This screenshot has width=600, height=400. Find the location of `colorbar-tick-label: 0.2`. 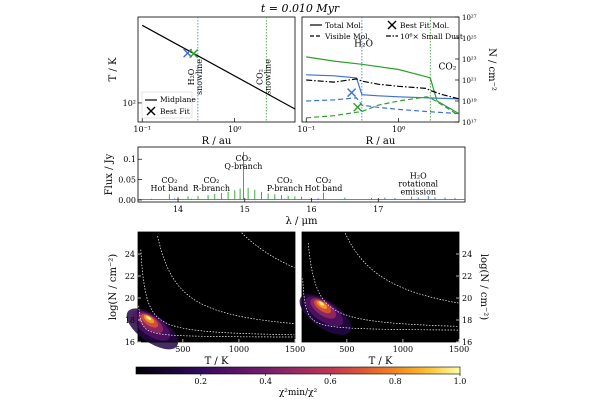

colorbar-tick-label: 0.2 is located at coordinates (200, 381).